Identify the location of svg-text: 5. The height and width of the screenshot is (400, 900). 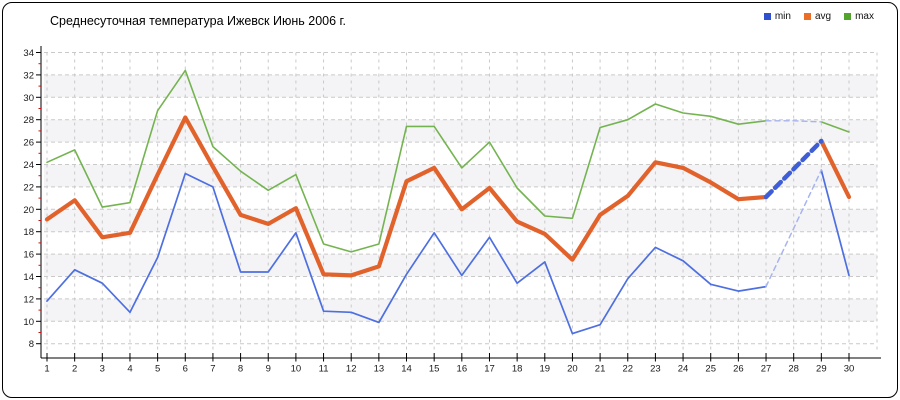
(157, 369).